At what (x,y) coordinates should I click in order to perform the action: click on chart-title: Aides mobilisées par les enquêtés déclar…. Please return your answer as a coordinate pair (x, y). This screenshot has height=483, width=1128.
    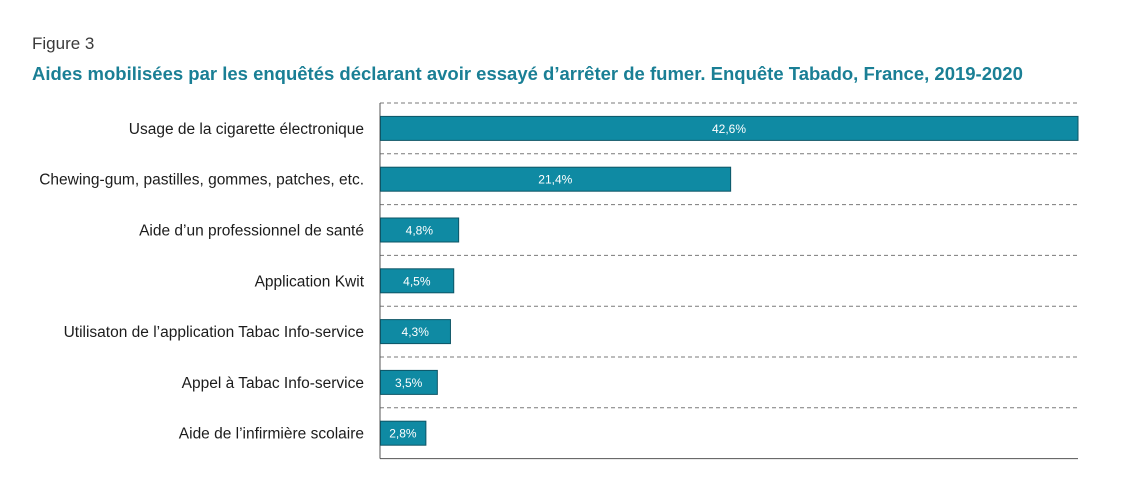
    Looking at the image, I should click on (527, 73).